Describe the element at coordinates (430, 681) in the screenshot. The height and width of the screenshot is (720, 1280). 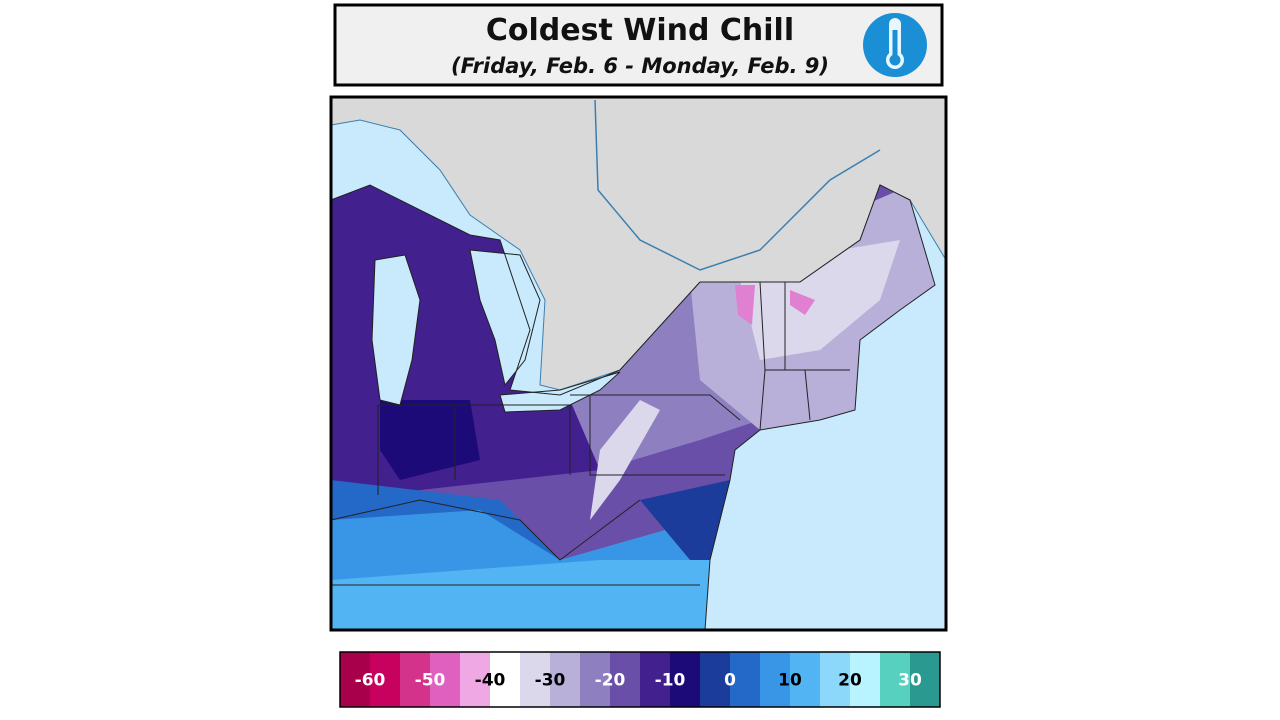
I see `legend-label: -50` at that location.